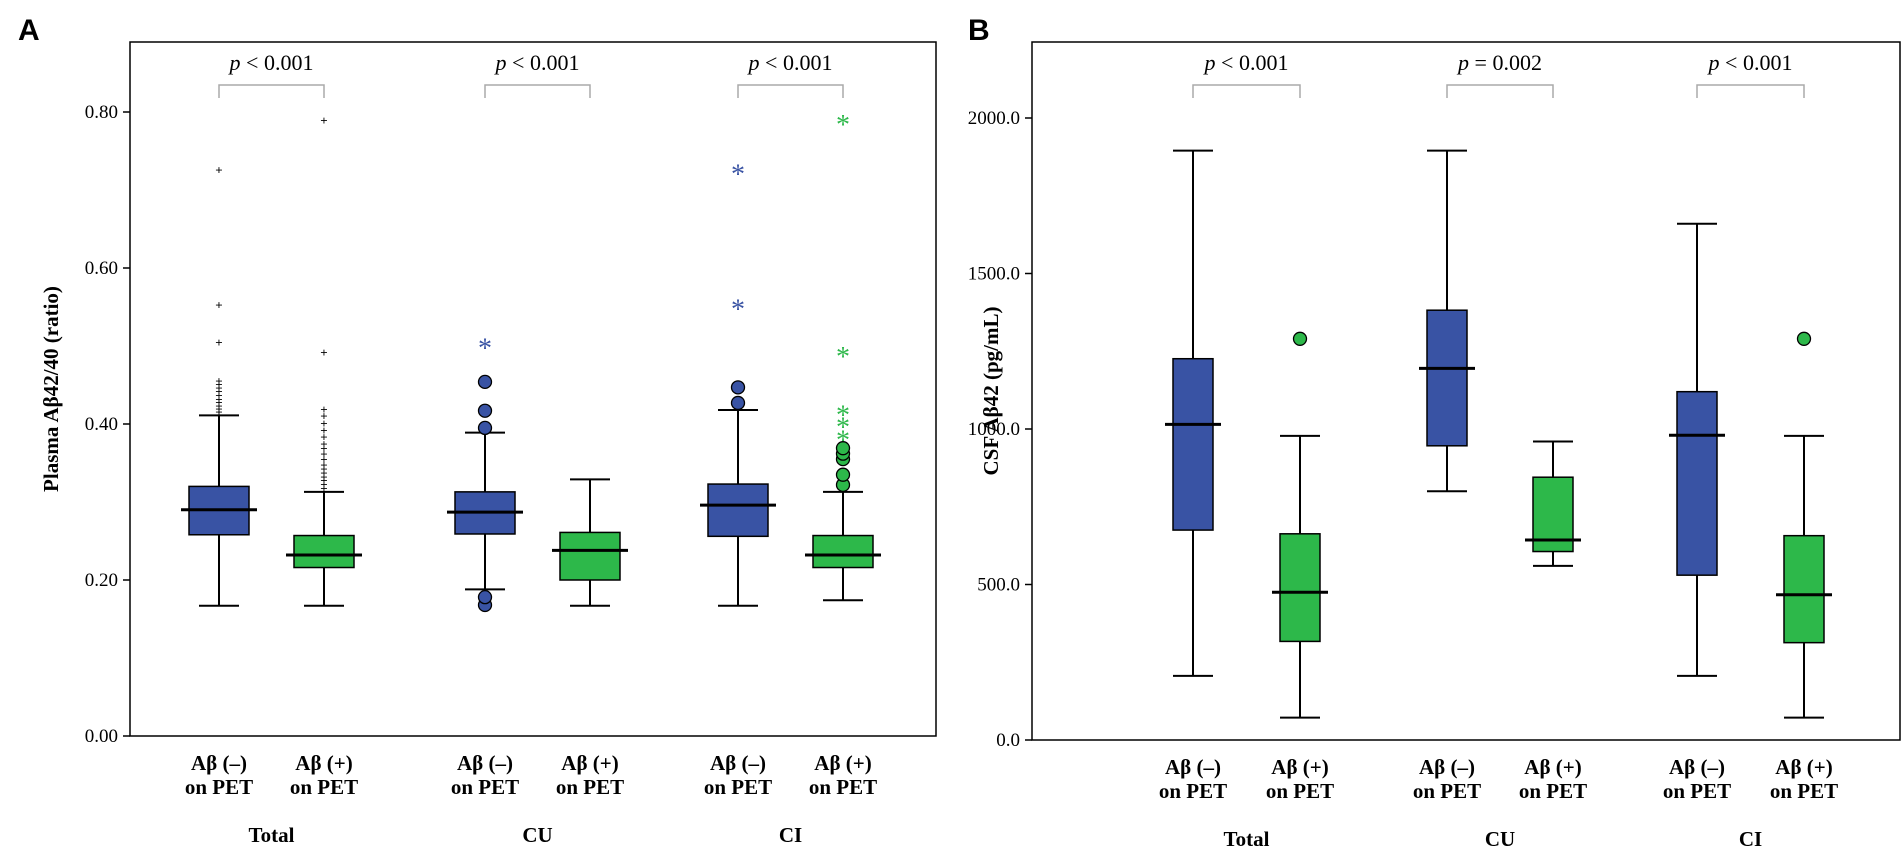 This screenshot has height=854, width=1904. What do you see at coordinates (272, 835) in the screenshot?
I see `group-label: Total` at bounding box center [272, 835].